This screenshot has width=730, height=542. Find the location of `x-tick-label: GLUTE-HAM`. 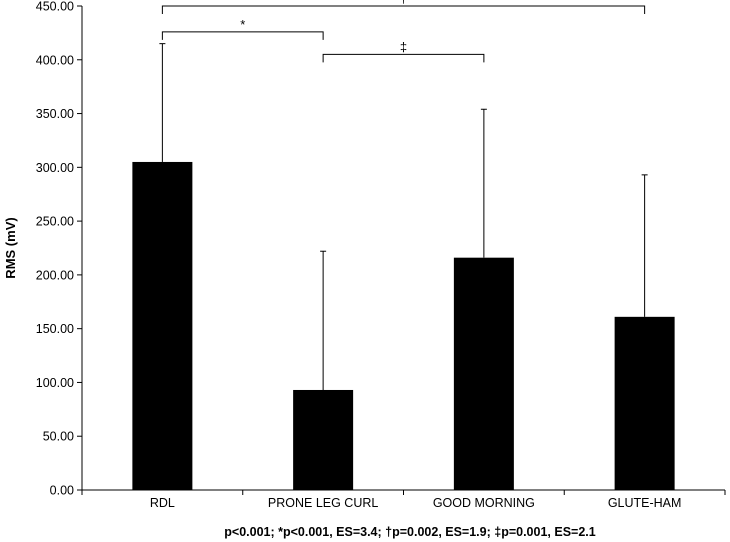

x-tick-label: GLUTE-HAM is located at coordinates (645, 503).